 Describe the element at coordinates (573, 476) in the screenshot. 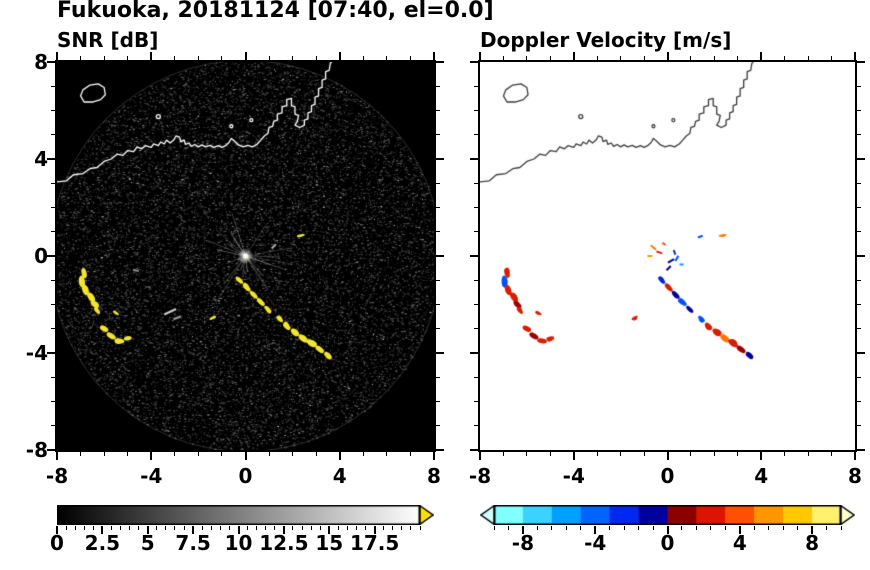

I see `x-tick-label: -4` at that location.